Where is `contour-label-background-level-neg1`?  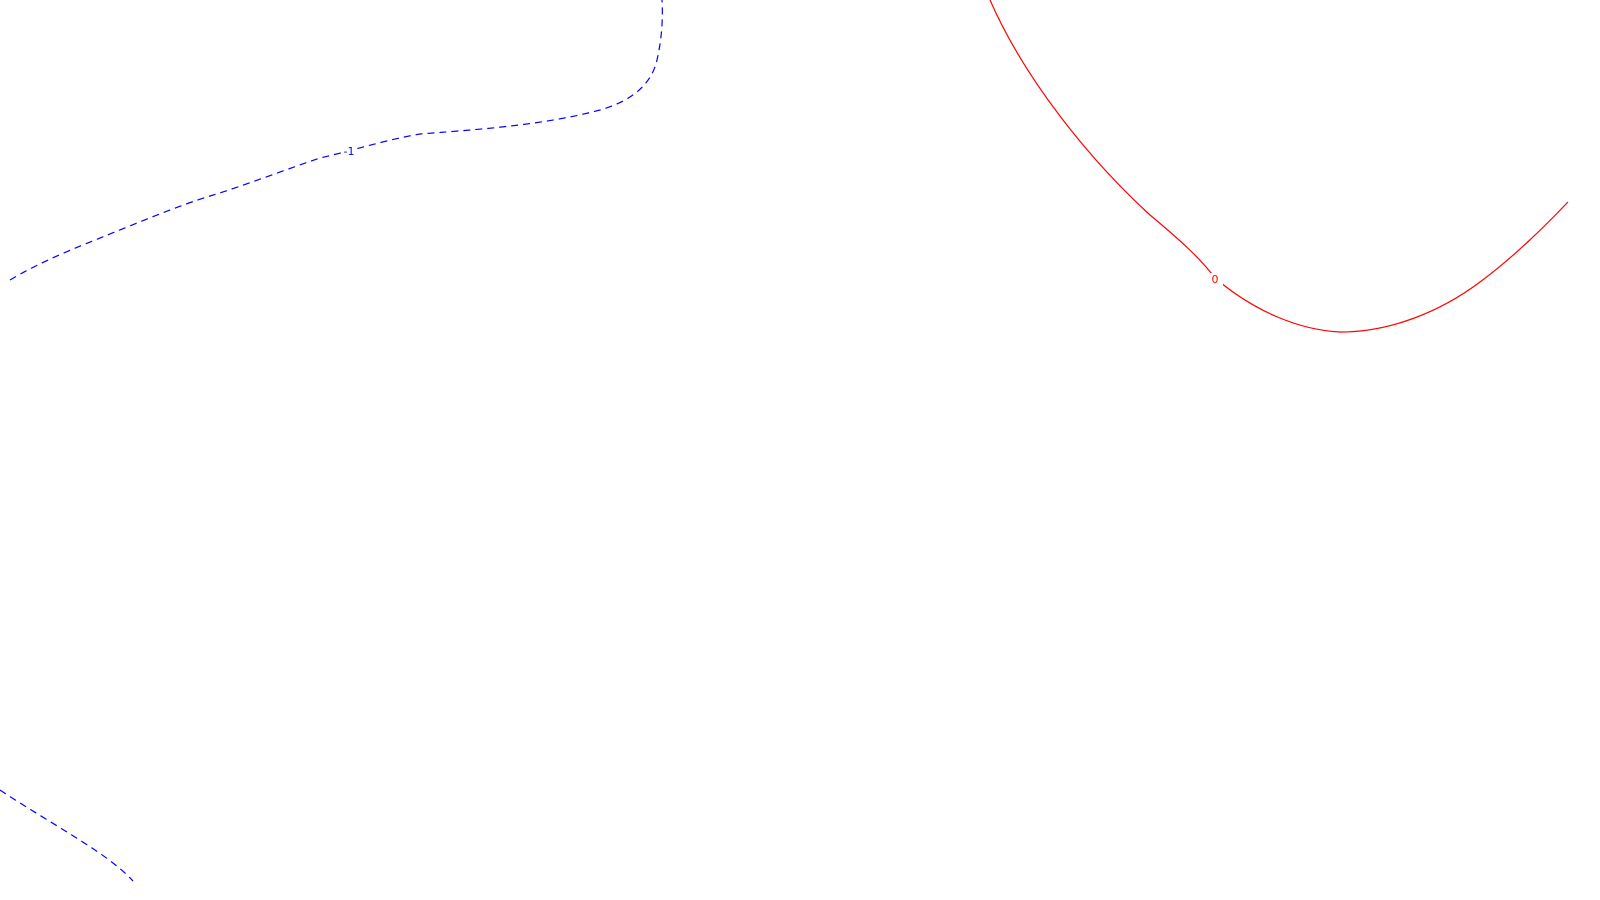 contour-label-background-level-neg1 is located at coordinates (349, 152).